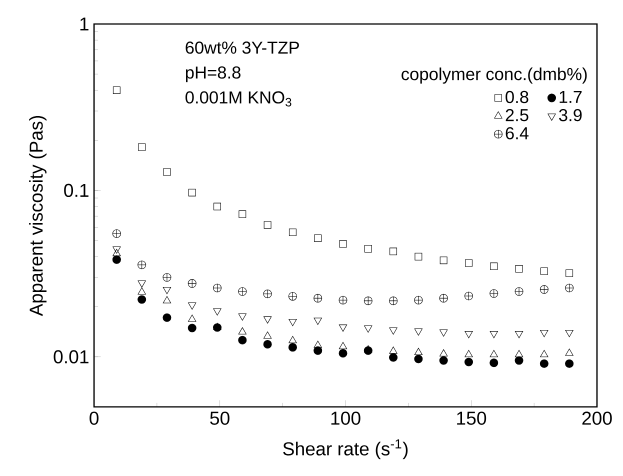  I want to click on legend-title: copolymer conc.(dmb%), so click(494, 75).